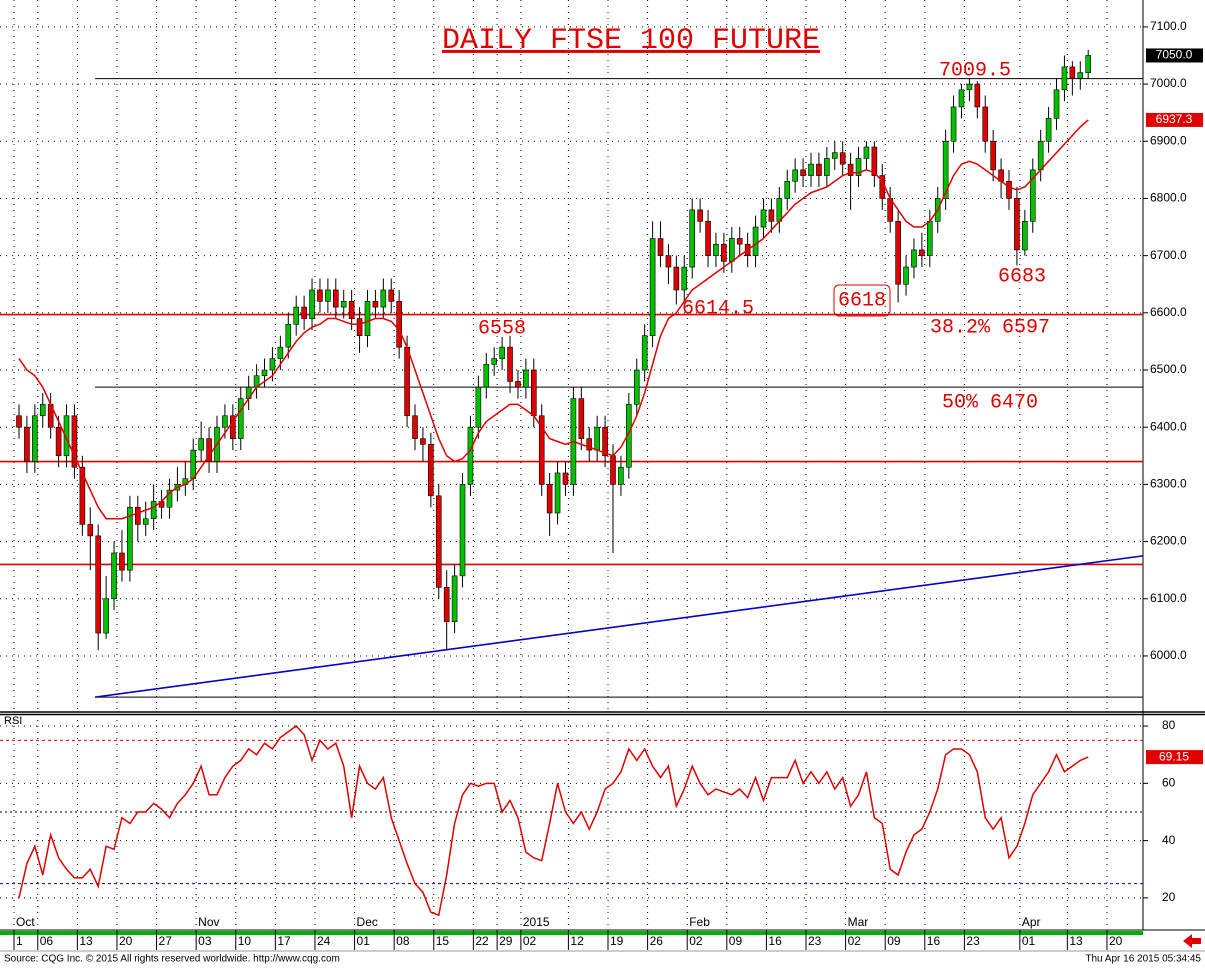 This screenshot has height=968, width=1205. Describe the element at coordinates (1168, 484) in the screenshot. I see `y-tick-label: 6300.0` at that location.